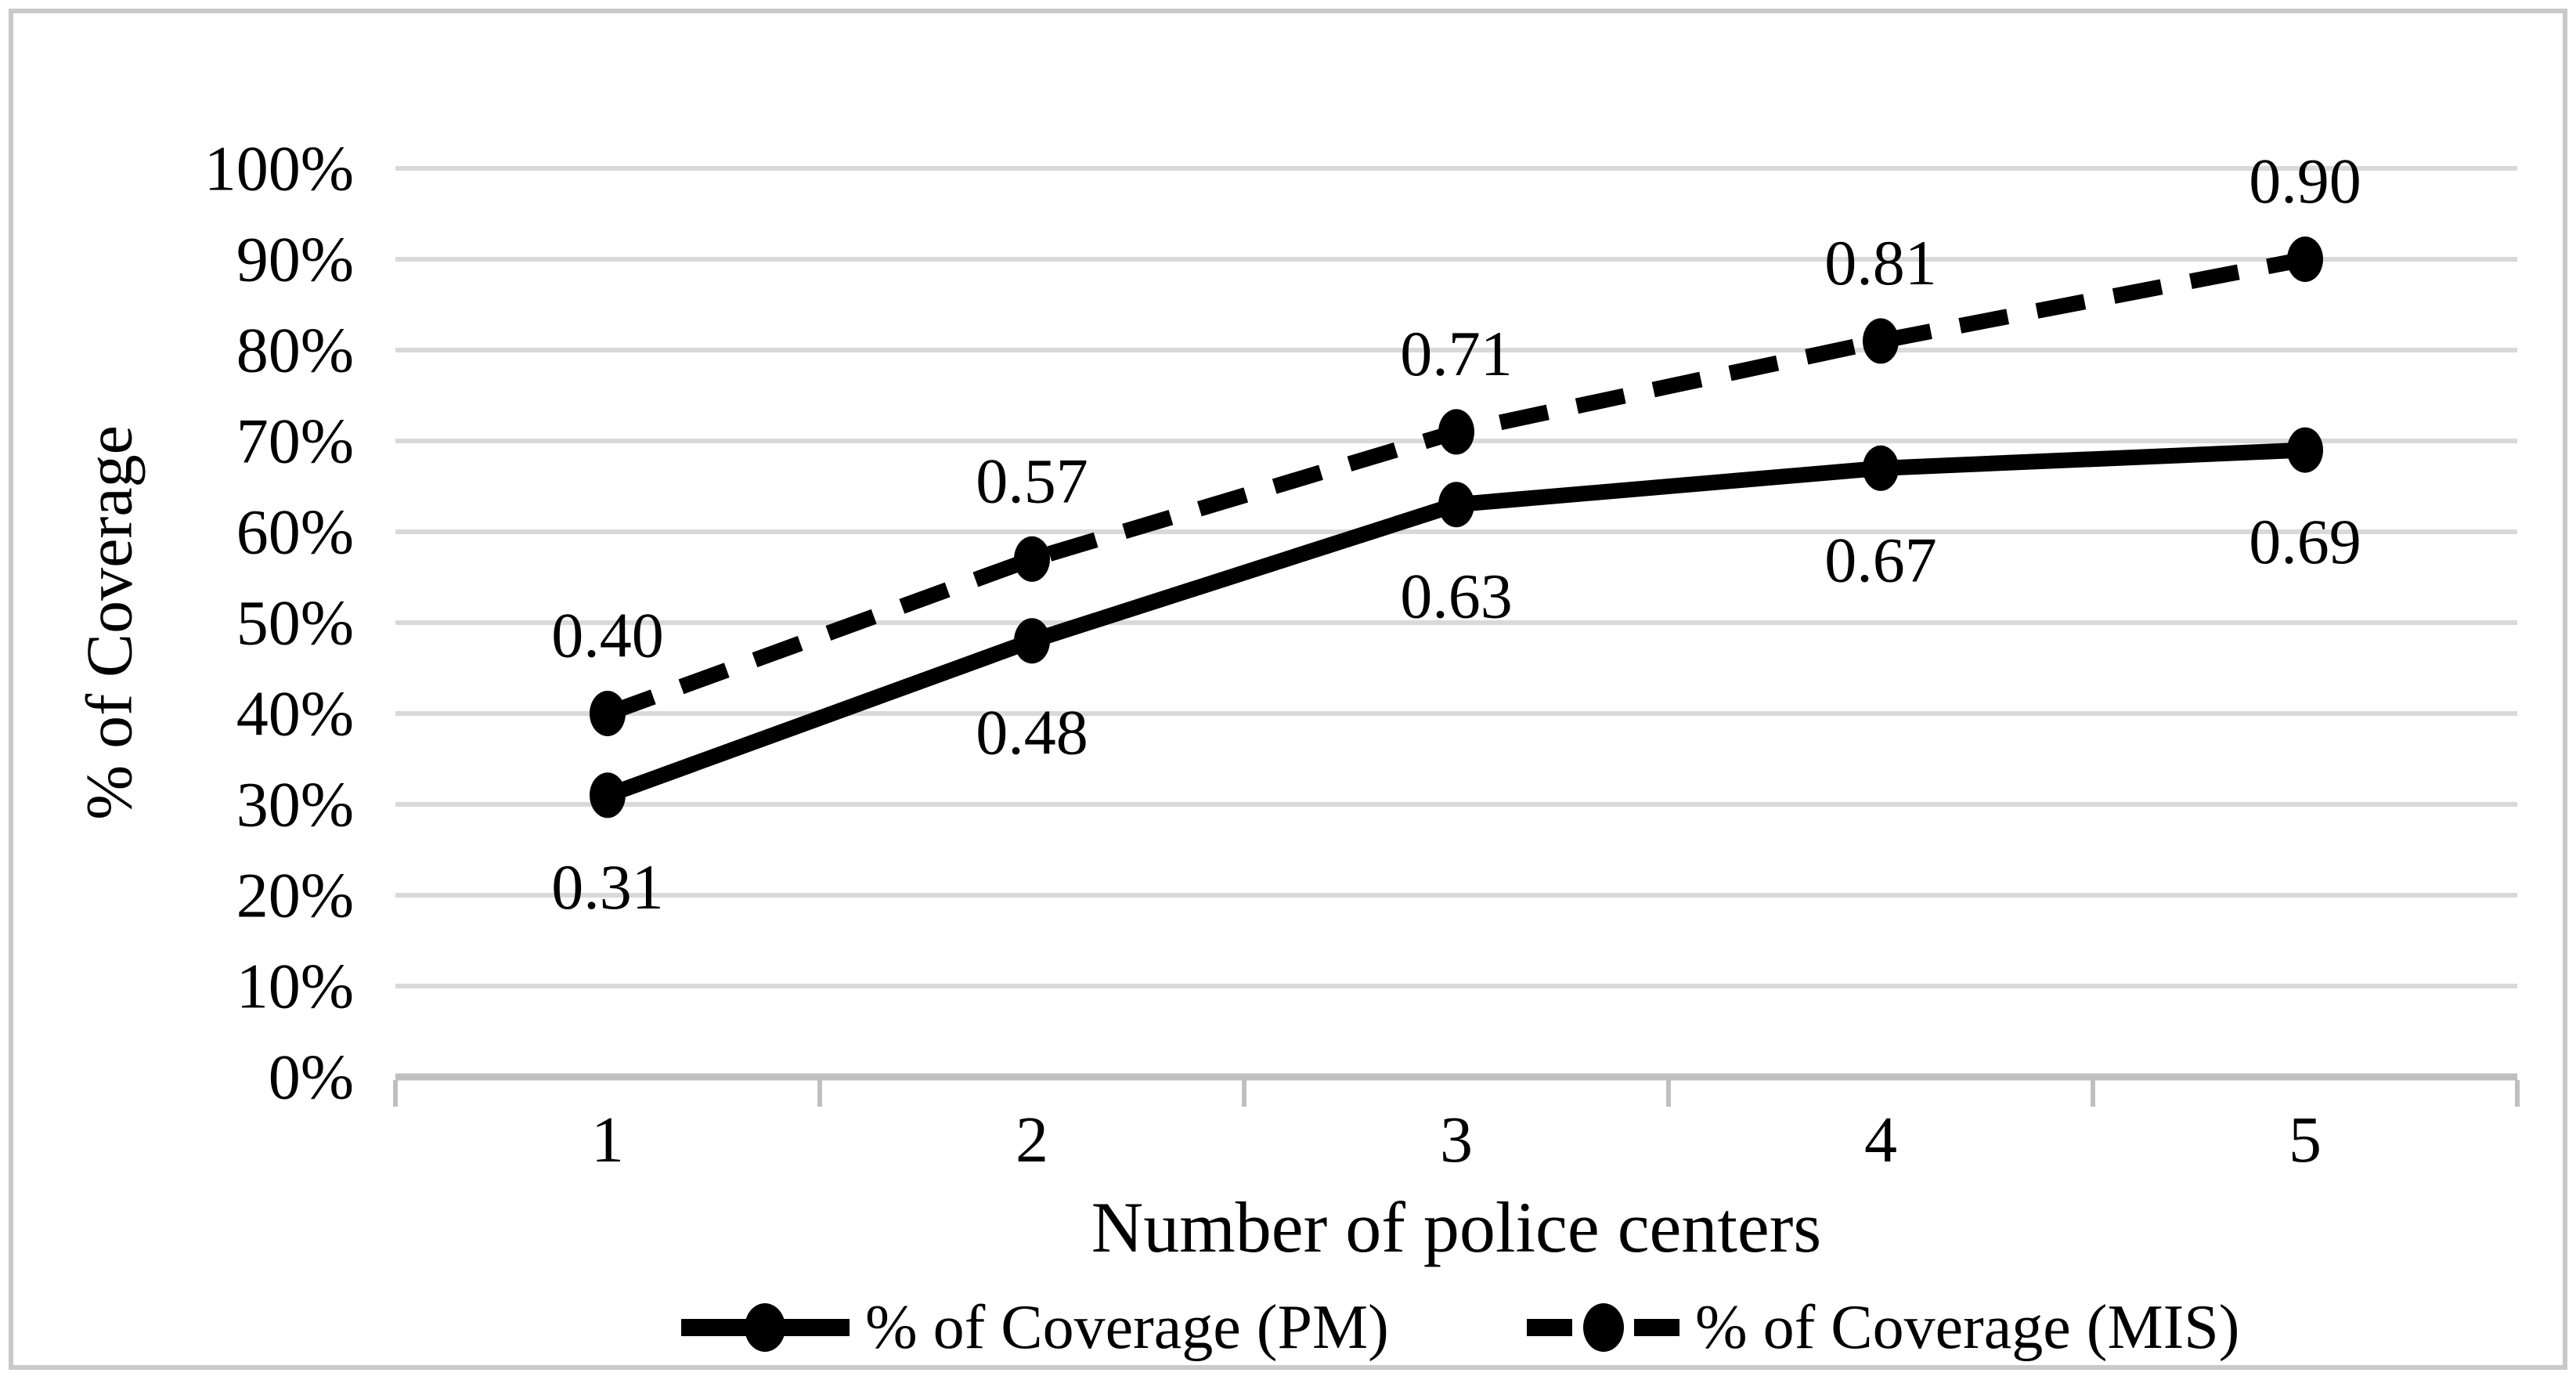  Describe the element at coordinates (295, 442) in the screenshot. I see `y-tick-label: 70%` at that location.